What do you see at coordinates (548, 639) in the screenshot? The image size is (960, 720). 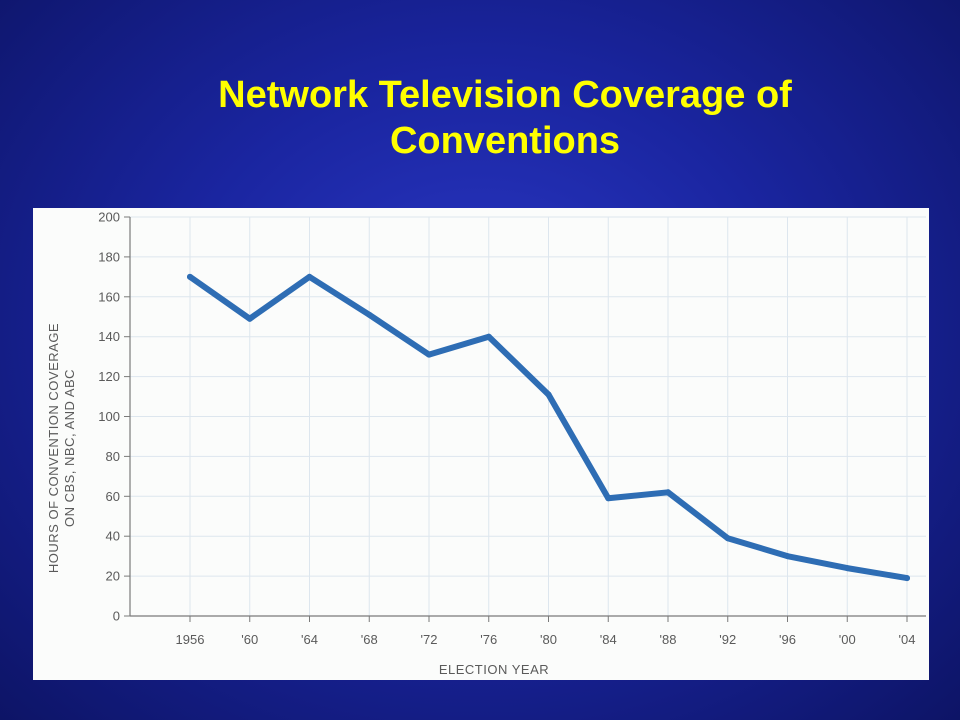 I see `x-tick-label: '80` at bounding box center [548, 639].